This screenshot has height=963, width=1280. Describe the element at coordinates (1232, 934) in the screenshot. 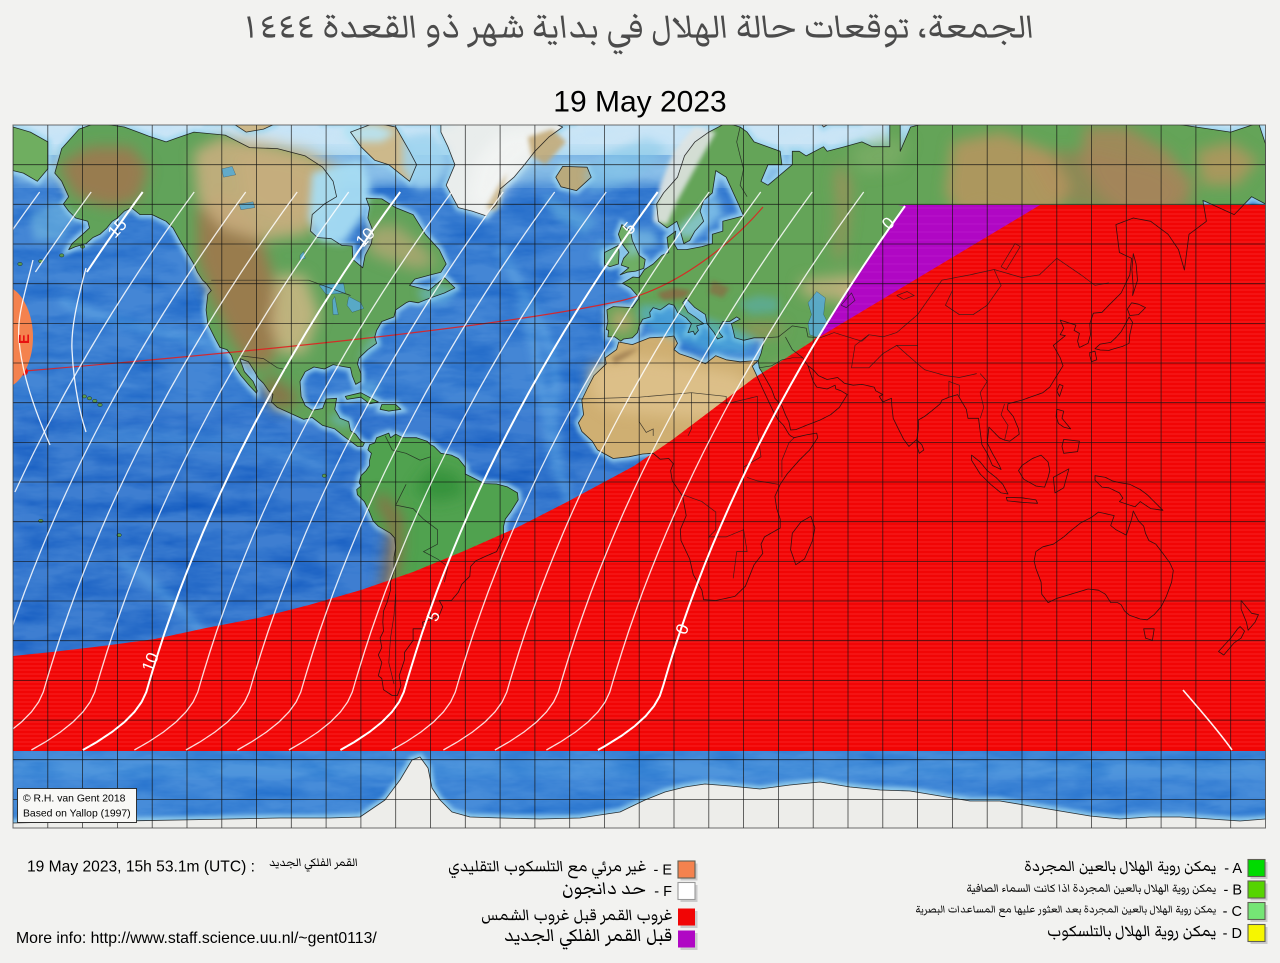

I see `svg-text: - D` at that location.